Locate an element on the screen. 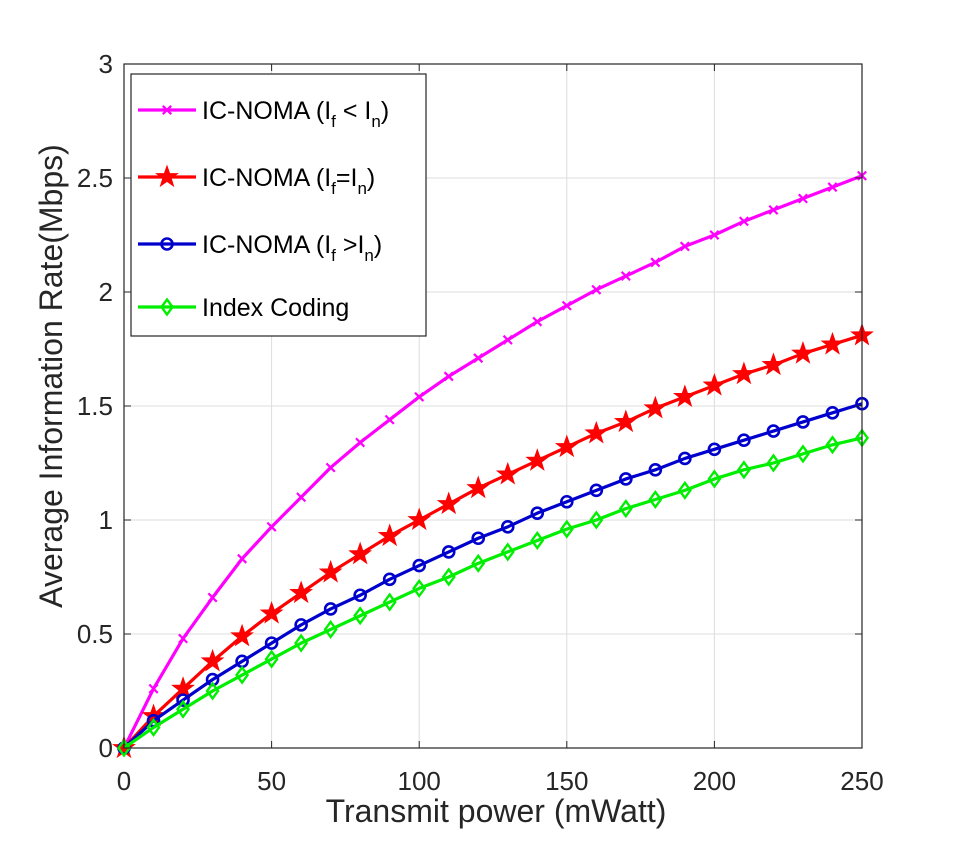 The width and height of the screenshot is (953, 841). legend-entry-3: IC-NOMA (If >In) is located at coordinates (260, 248).